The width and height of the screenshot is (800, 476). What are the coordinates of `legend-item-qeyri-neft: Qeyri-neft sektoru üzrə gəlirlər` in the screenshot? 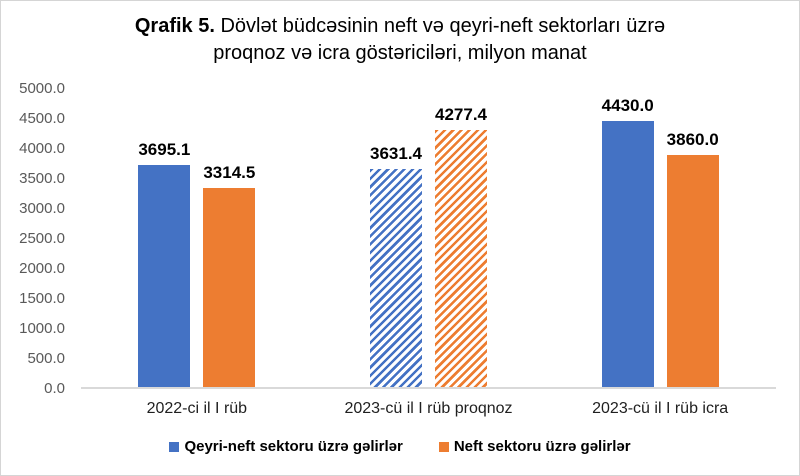 It's located at (286, 446).